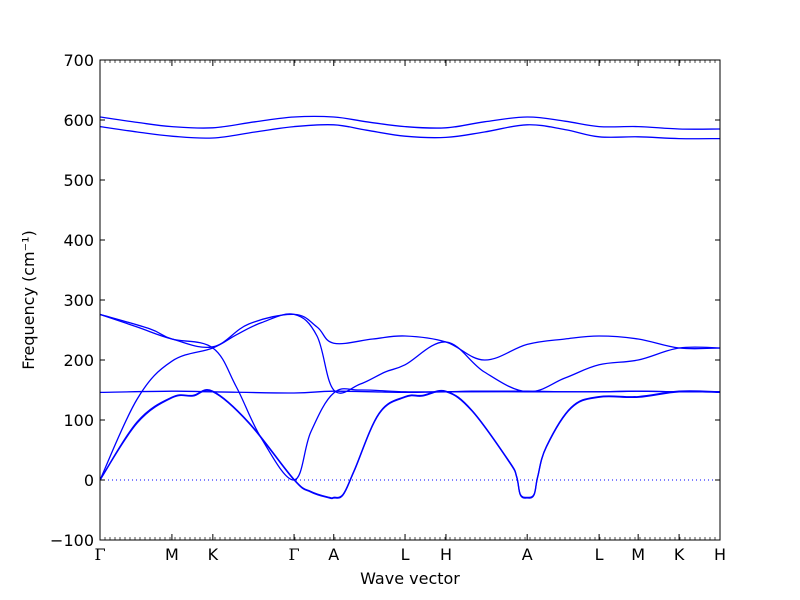 This screenshot has width=800, height=600. Describe the element at coordinates (72, 540) in the screenshot. I see `y-tick-label: −100` at that location.